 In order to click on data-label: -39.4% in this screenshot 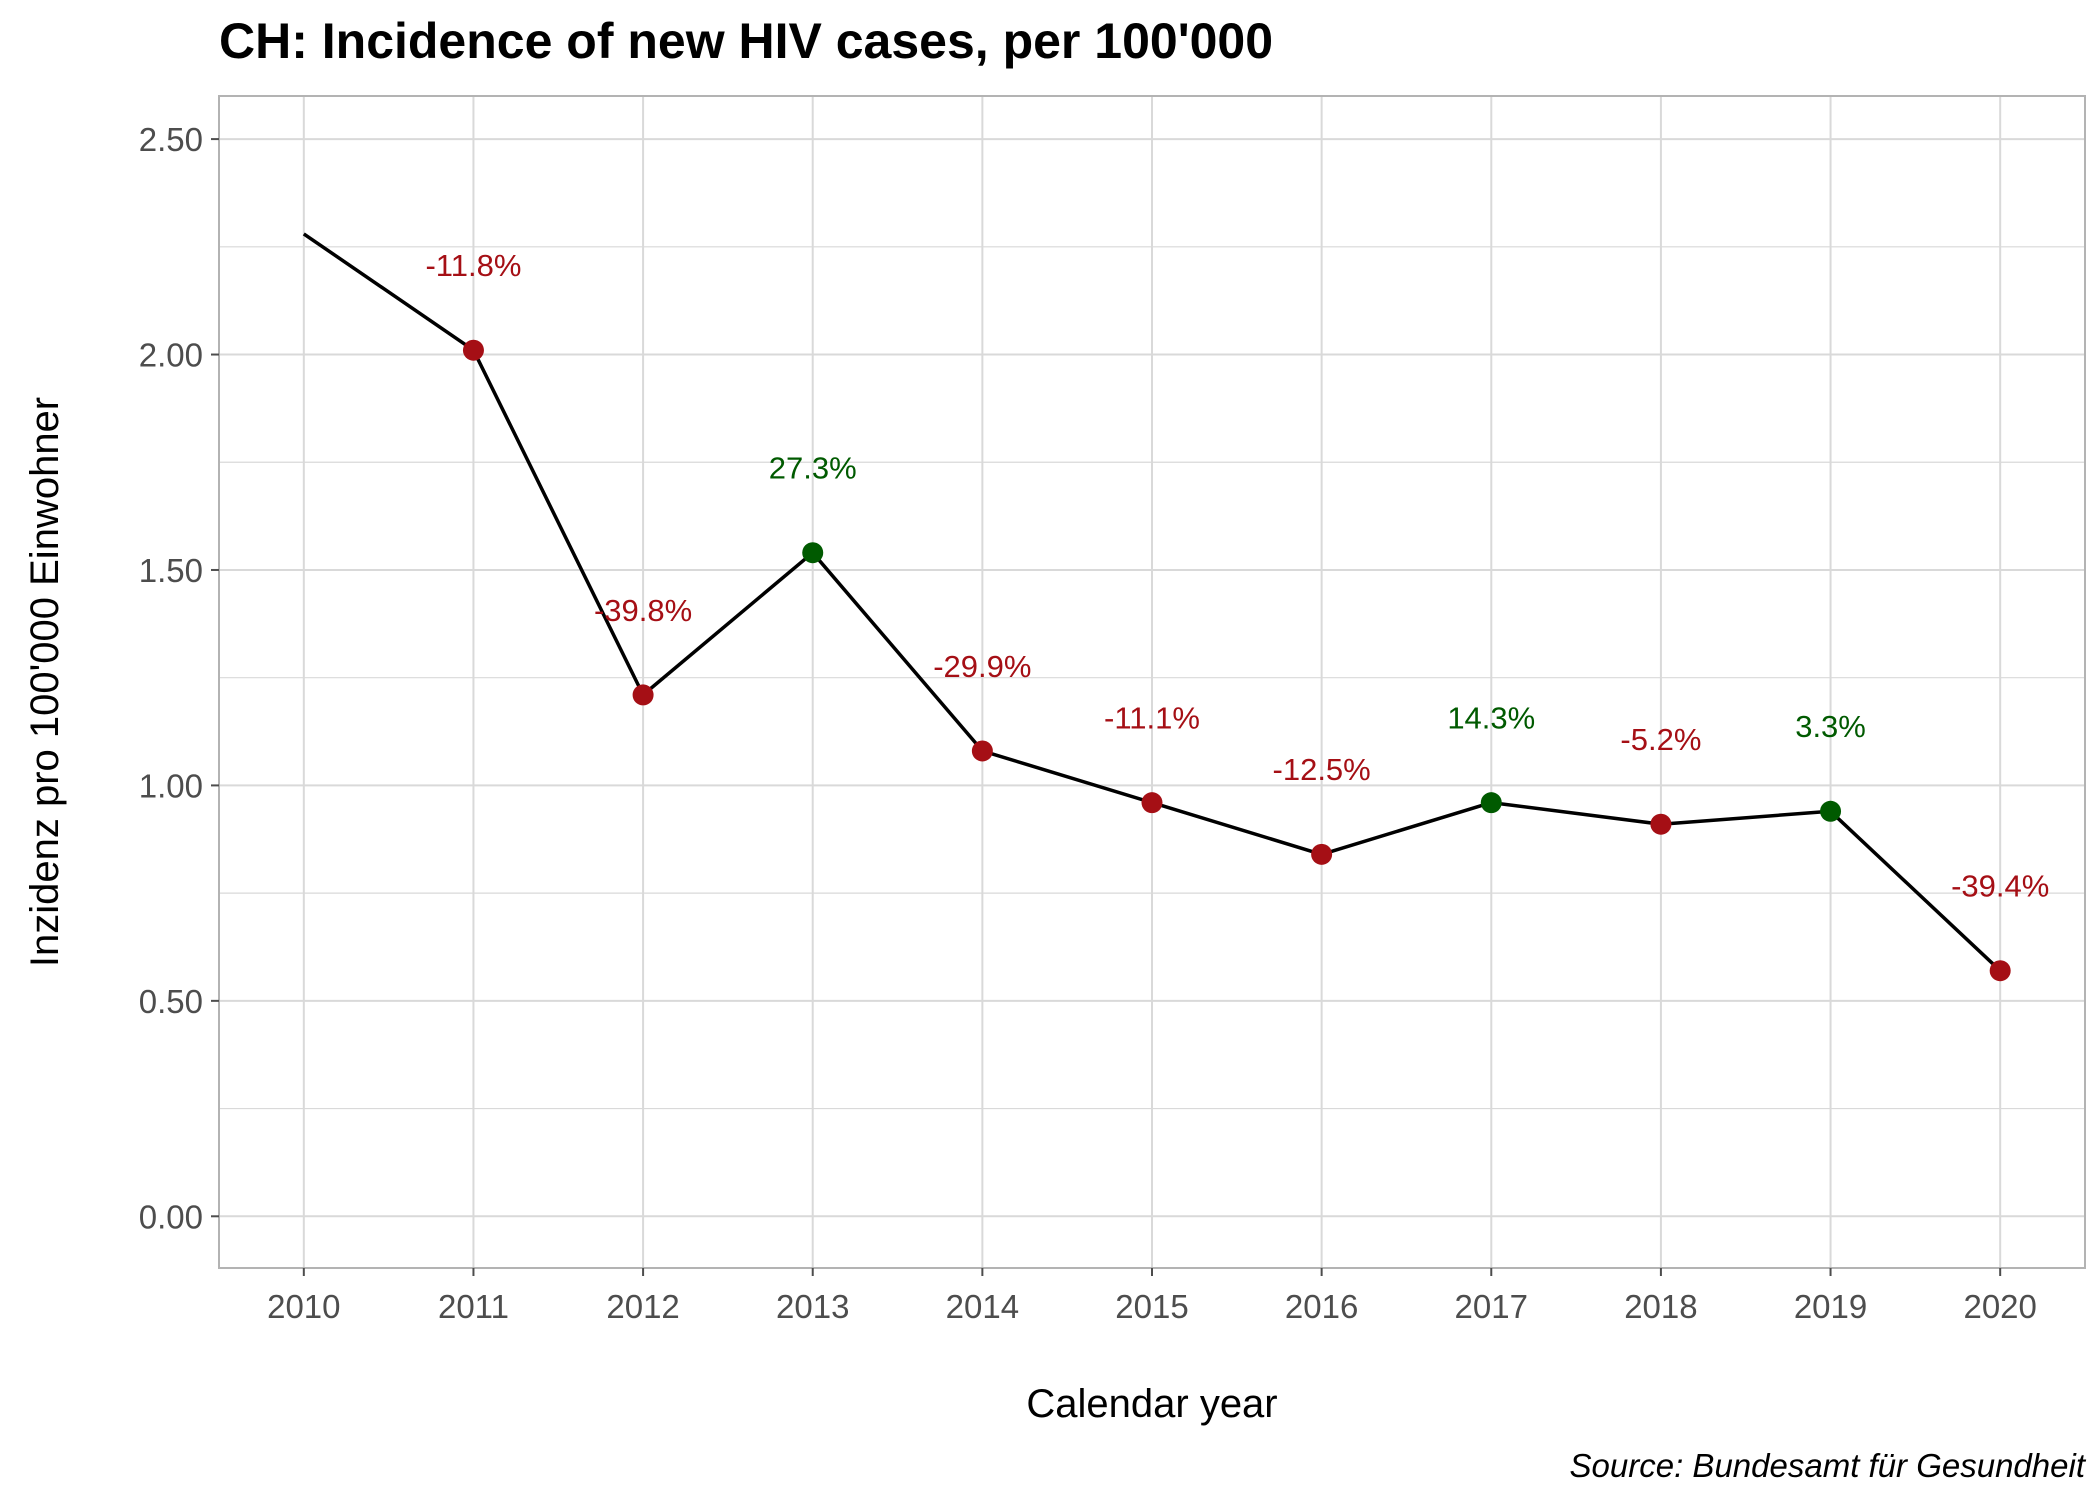, I will do `click(2000, 886)`.